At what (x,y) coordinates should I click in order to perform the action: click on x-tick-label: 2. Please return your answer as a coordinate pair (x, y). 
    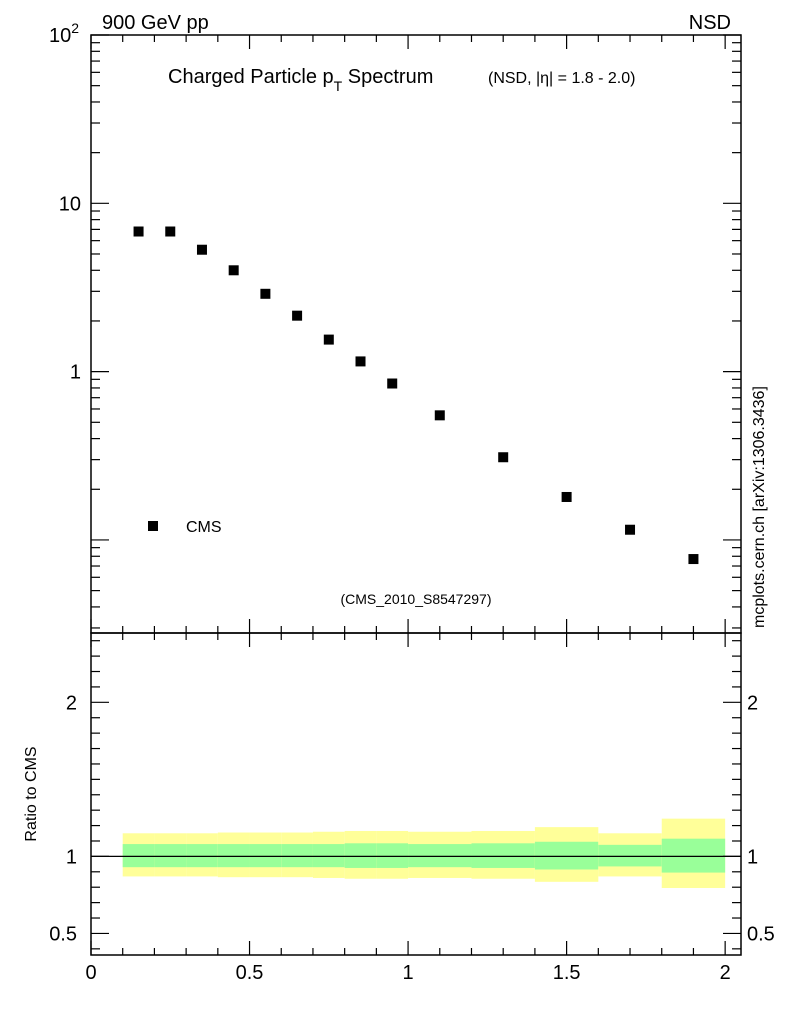
    Looking at the image, I should click on (725, 973).